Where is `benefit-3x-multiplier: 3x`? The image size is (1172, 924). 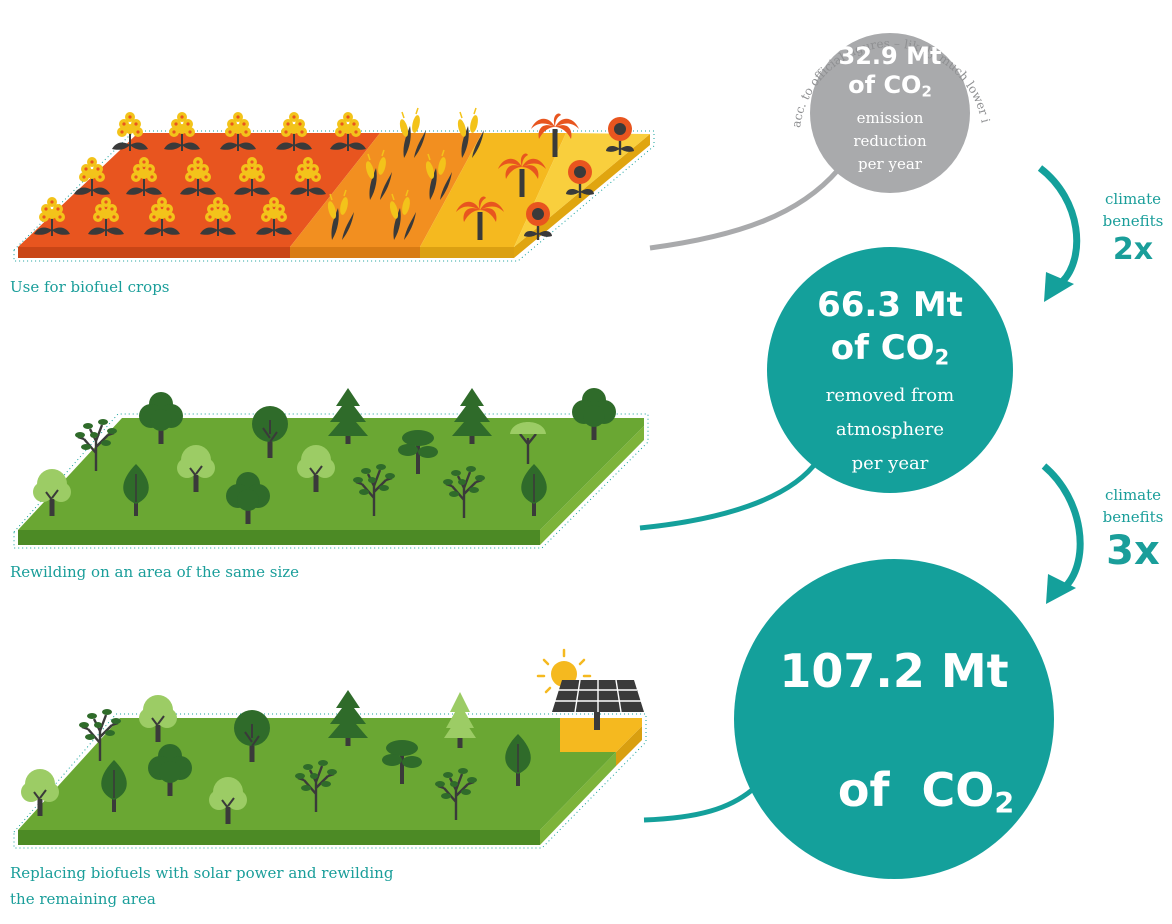
benefit-3x-multiplier: 3x is located at coordinates (1133, 551).